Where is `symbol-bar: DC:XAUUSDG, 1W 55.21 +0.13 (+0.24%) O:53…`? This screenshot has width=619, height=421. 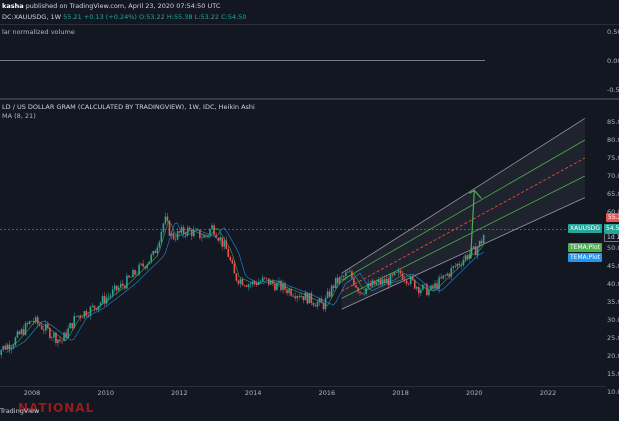 symbol-bar: DC:XAUUSDG, 1W 55.21 +0.13 (+0.24%) O:53… is located at coordinates (124, 17).